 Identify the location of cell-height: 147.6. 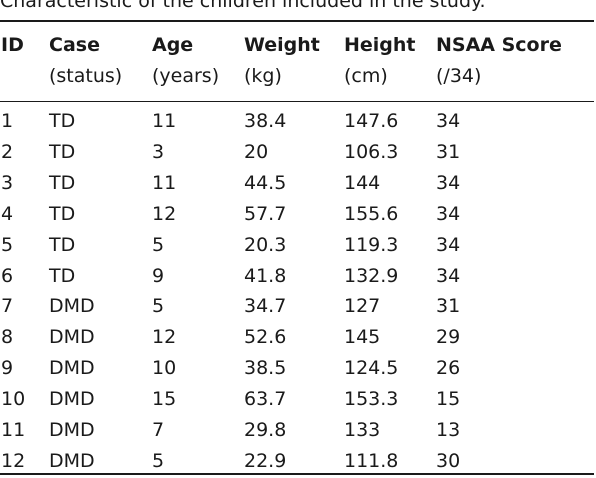
(371, 121).